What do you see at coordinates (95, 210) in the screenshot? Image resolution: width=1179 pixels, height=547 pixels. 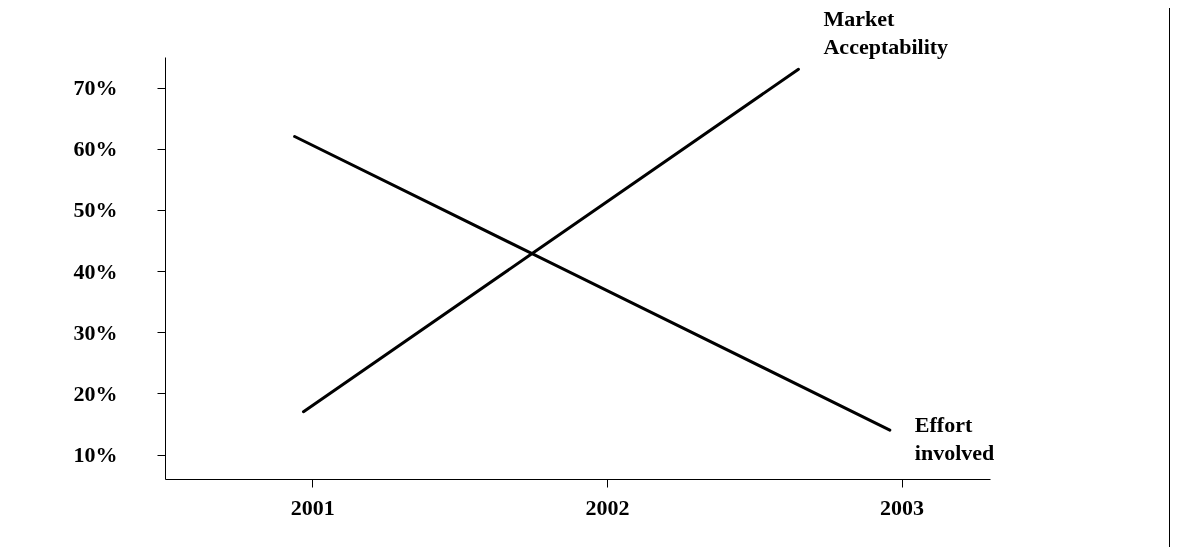 I see `y-tick-label: 50%` at bounding box center [95, 210].